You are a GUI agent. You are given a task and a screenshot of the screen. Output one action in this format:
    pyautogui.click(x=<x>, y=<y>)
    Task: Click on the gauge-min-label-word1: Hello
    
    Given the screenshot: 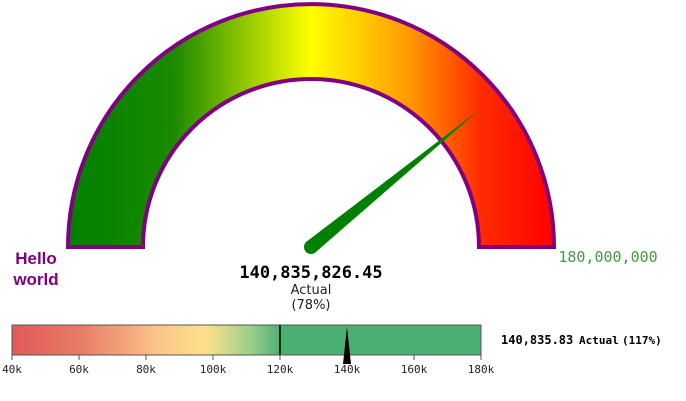 What is the action you would take?
    pyautogui.click(x=36, y=258)
    